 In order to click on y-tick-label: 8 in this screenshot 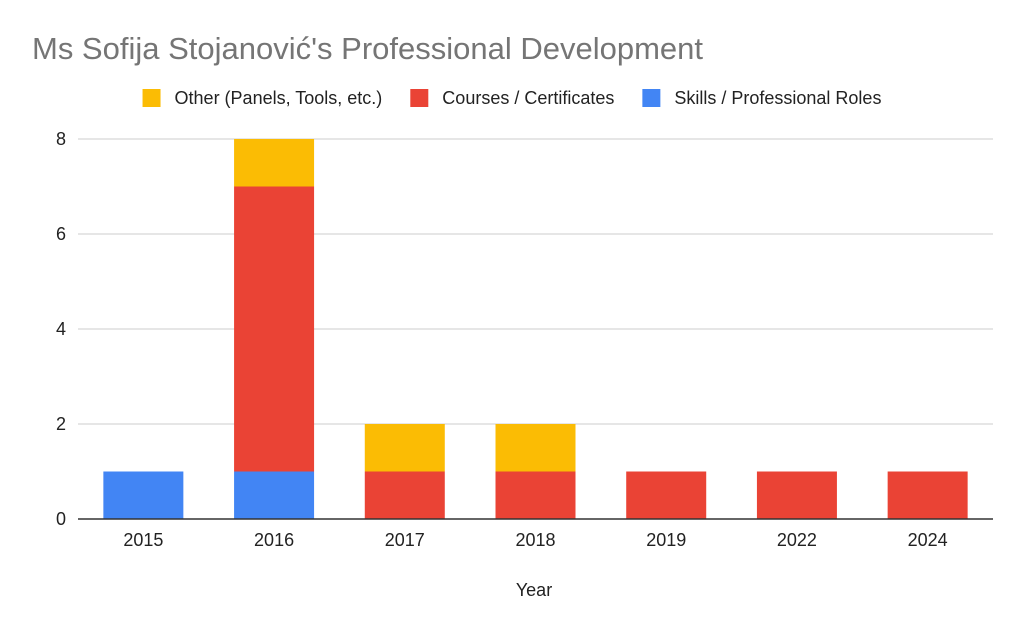, I will do `click(61, 139)`.